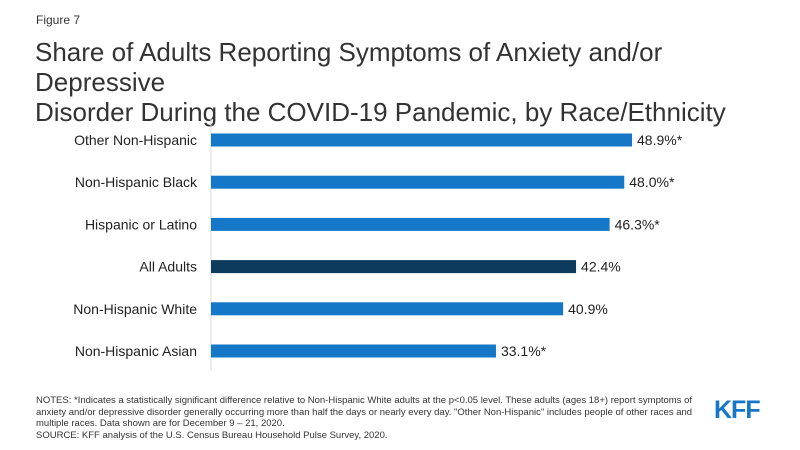 The width and height of the screenshot is (800, 450). Describe the element at coordinates (168, 267) in the screenshot. I see `category-label: All Adults` at that location.